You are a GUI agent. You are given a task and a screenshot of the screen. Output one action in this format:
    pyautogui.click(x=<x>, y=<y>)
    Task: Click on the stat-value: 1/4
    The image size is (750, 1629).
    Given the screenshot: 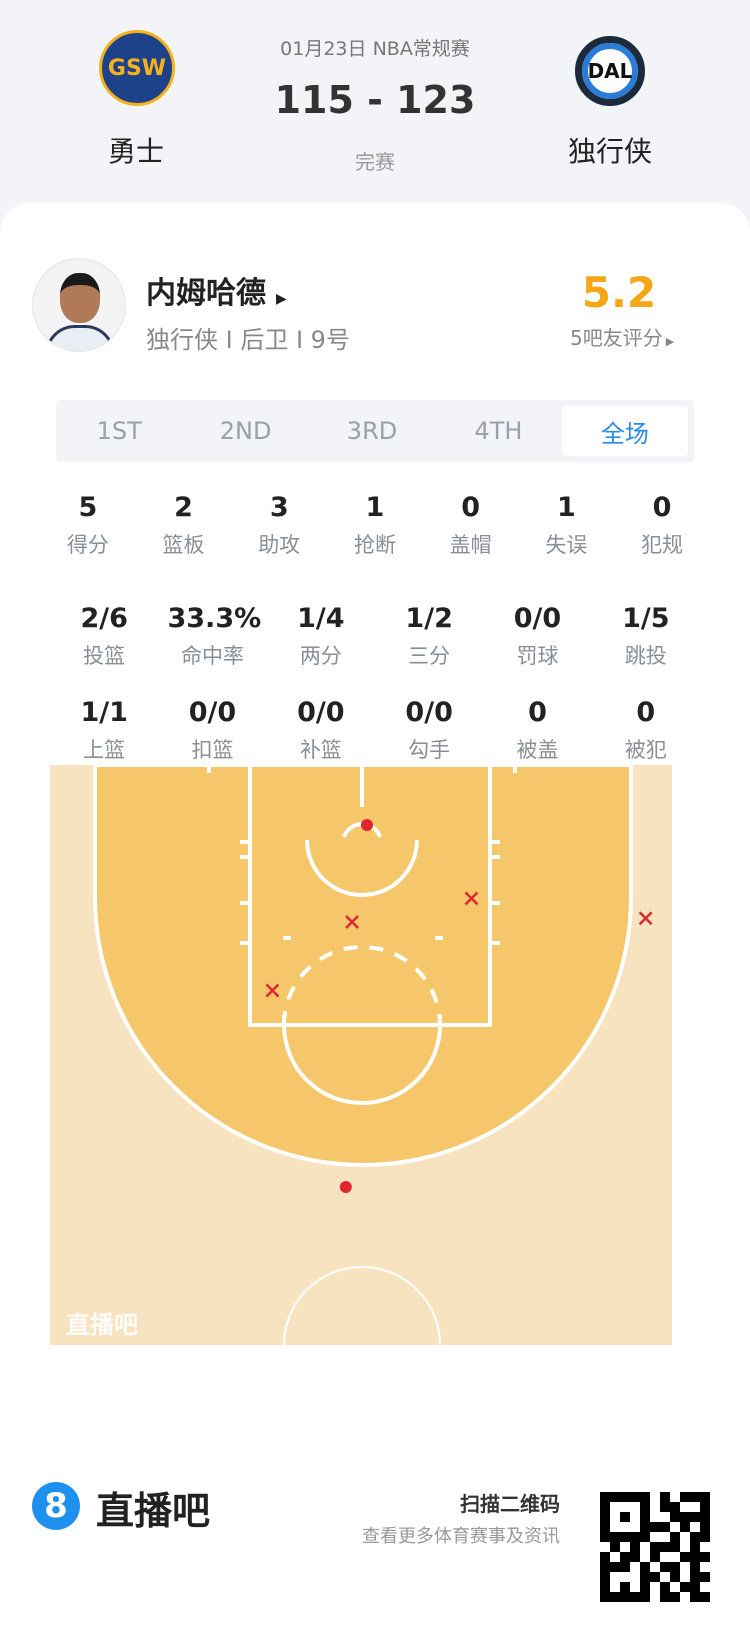 What is the action you would take?
    pyautogui.click(x=321, y=618)
    